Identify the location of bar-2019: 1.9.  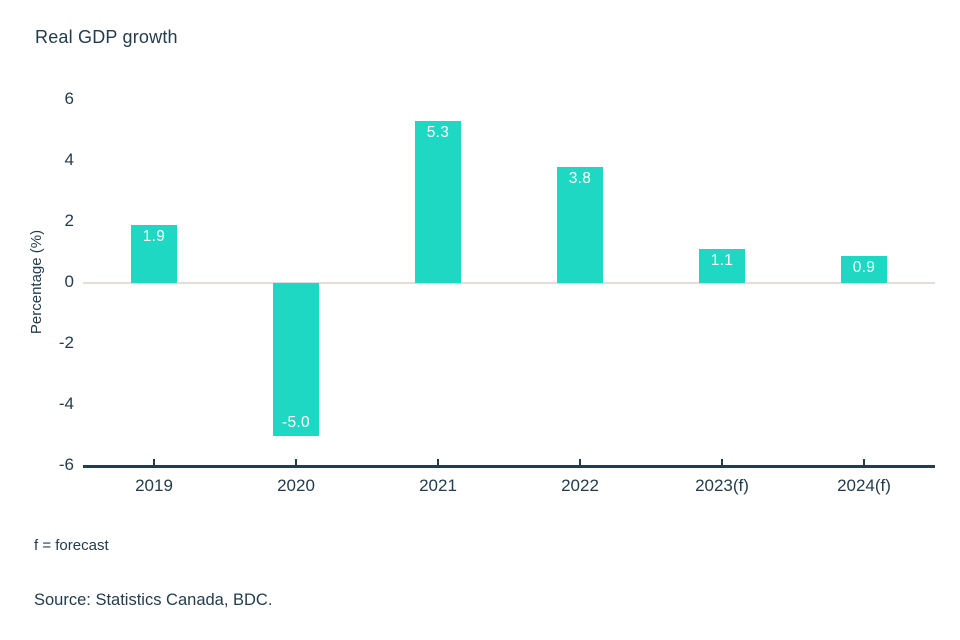
(154, 254).